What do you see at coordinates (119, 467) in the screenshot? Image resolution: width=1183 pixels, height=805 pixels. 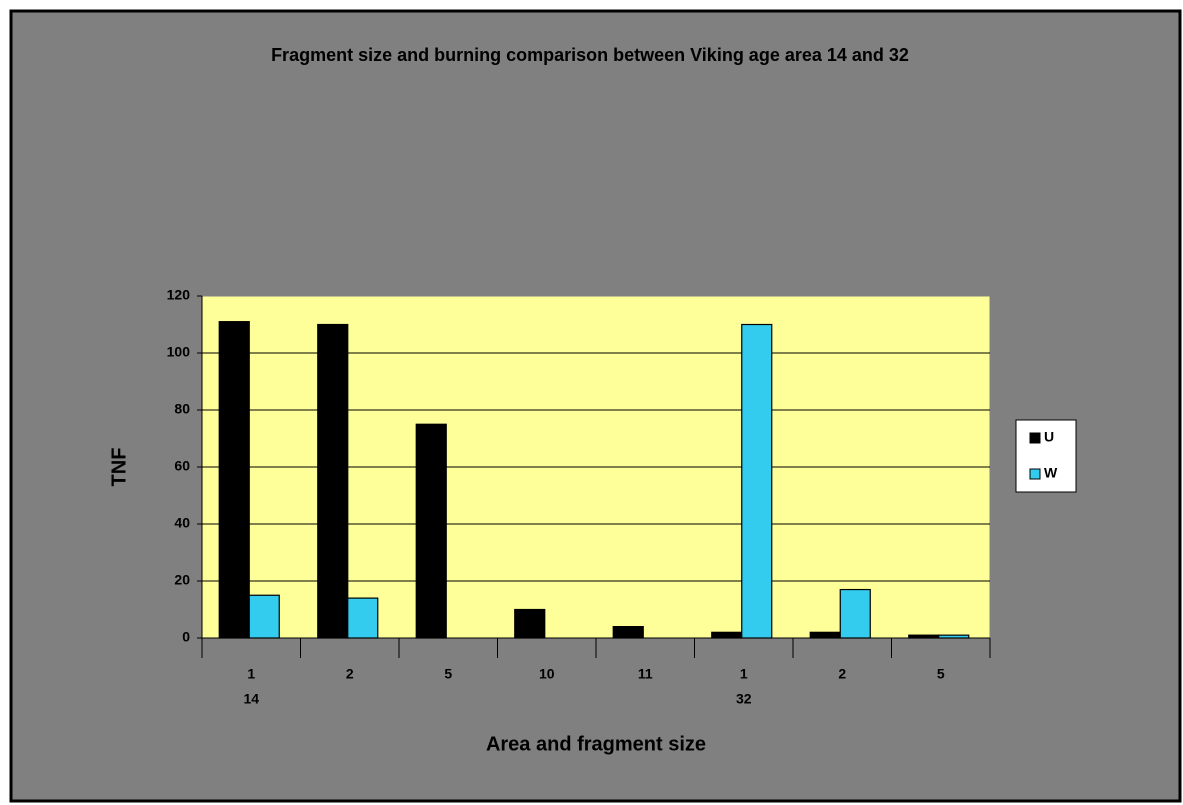 I see `y-axis-label: TNF` at bounding box center [119, 467].